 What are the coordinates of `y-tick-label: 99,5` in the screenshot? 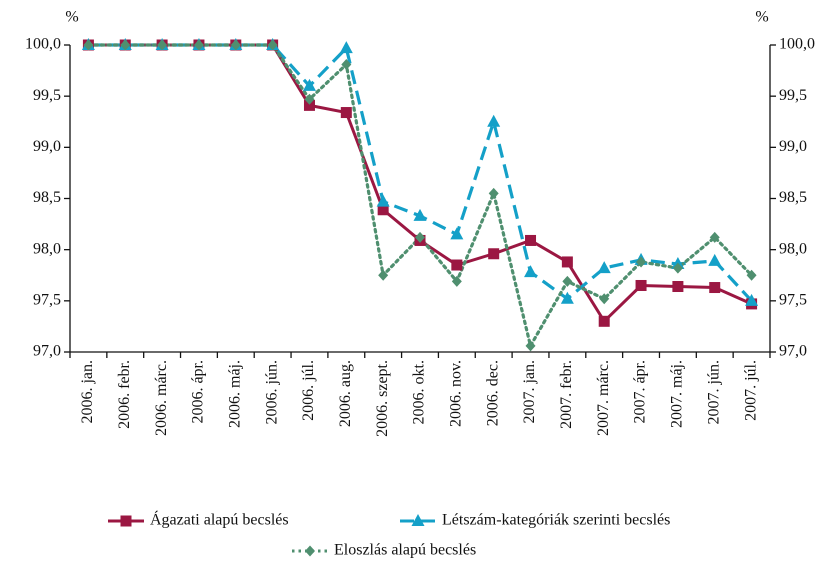 It's located at (47, 95).